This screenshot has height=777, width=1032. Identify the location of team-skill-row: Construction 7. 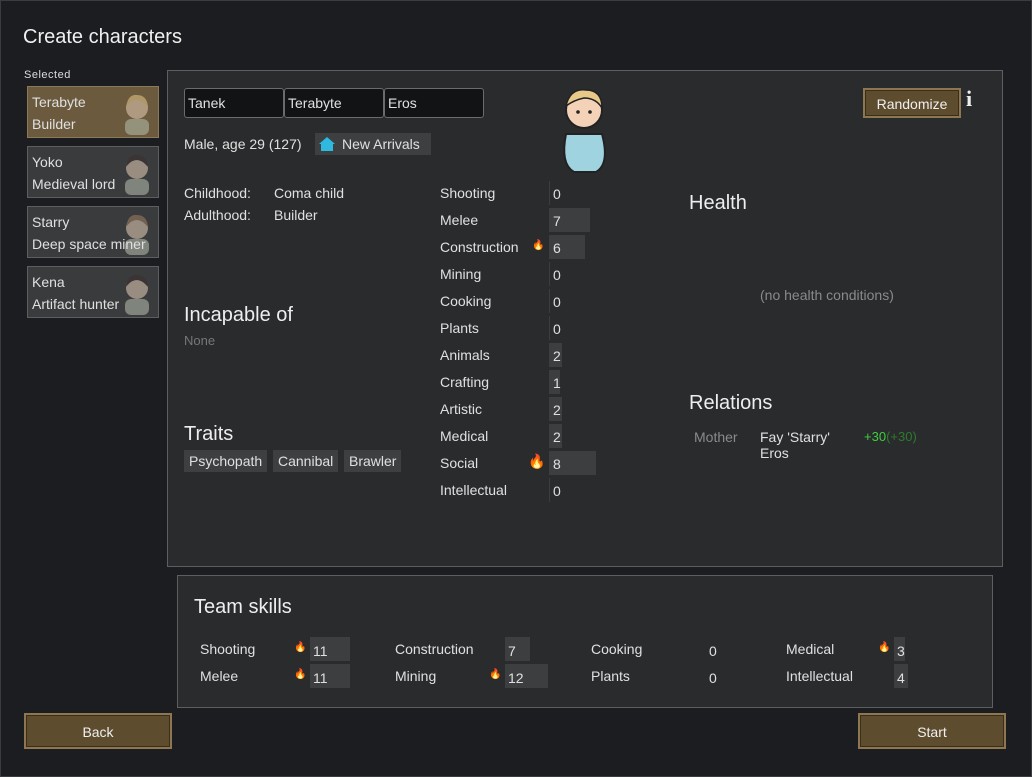
(485, 649).